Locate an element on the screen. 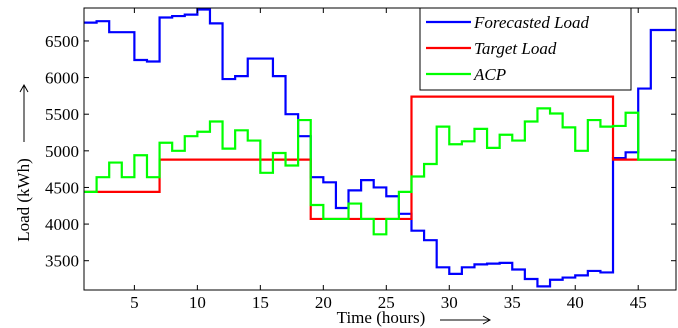 The image size is (678, 328). legend-entry-target-load: Target Load is located at coordinates (491, 48).